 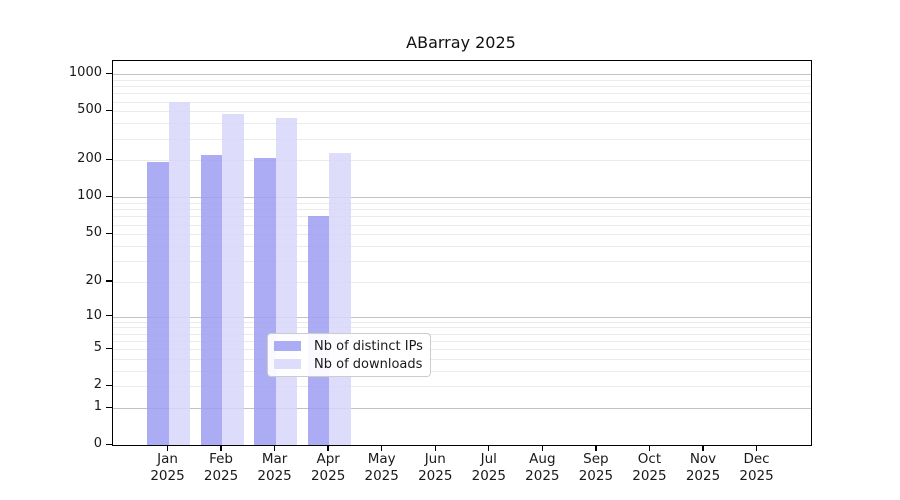 I want to click on y-tick-label: 5, so click(x=97, y=348).